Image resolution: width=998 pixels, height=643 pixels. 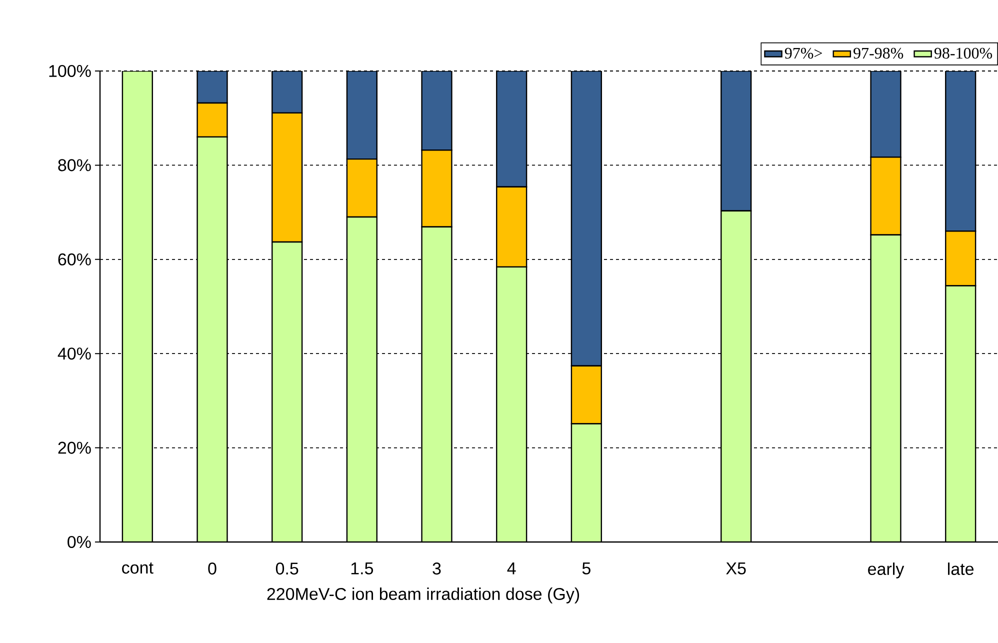 I want to click on y-tick-label: 0%, so click(x=79, y=542).